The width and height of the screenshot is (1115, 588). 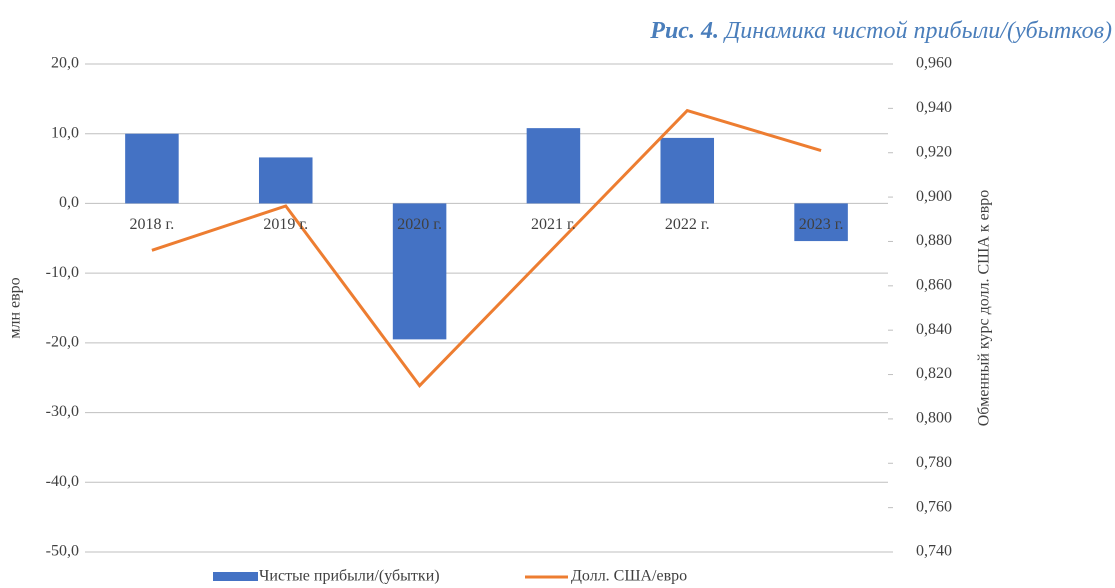 I want to click on y-tick-label: -20,0, so click(x=62, y=342).